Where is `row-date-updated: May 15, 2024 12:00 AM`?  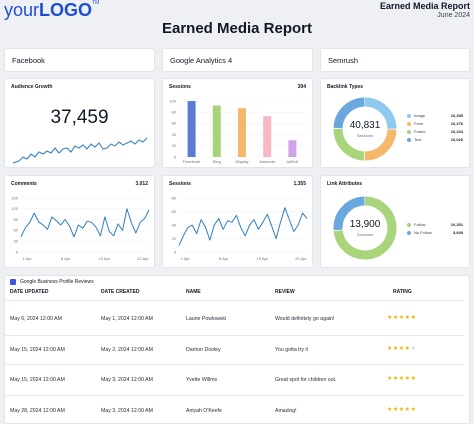 row-date-updated: May 15, 2024 12:00 AM is located at coordinates (37, 380).